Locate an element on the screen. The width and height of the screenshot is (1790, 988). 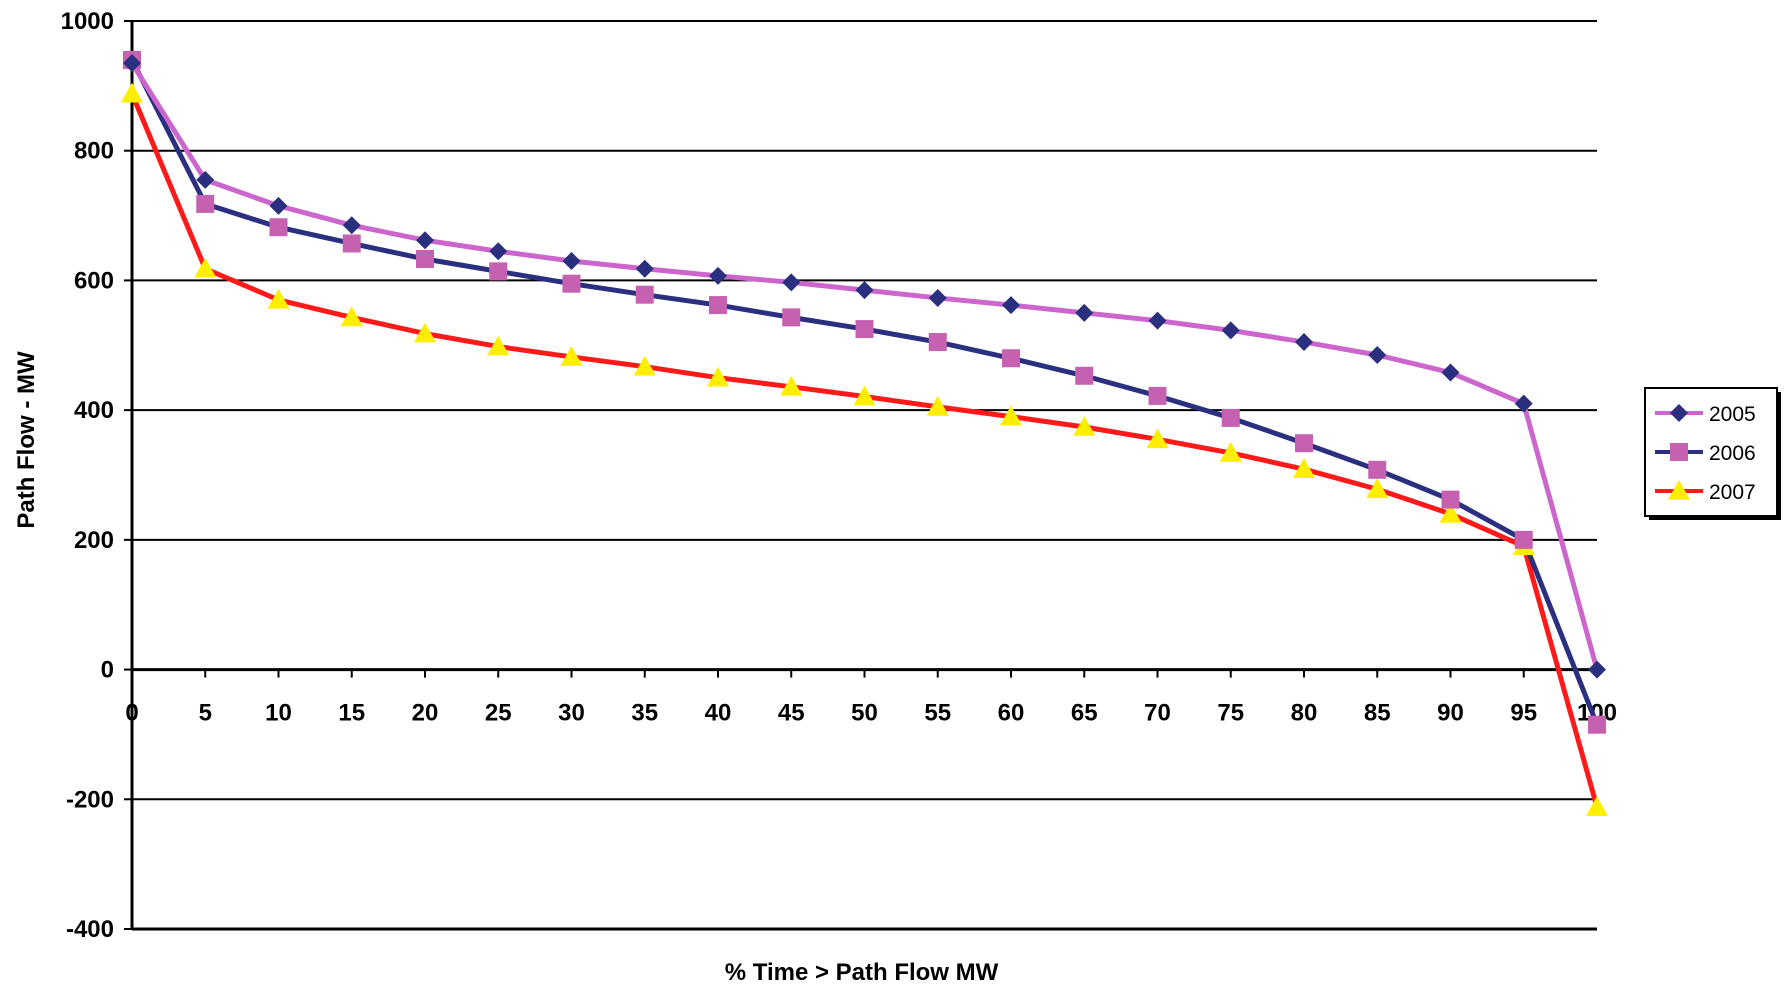
legend-label-2007: 2007 is located at coordinates (1732, 492).